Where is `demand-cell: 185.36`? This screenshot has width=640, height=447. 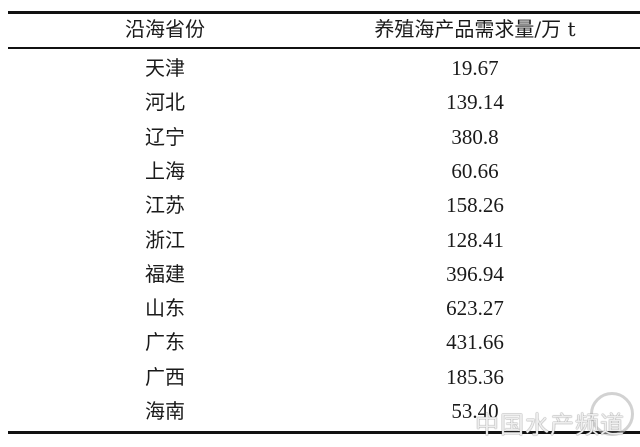 demand-cell: 185.36 is located at coordinates (475, 376).